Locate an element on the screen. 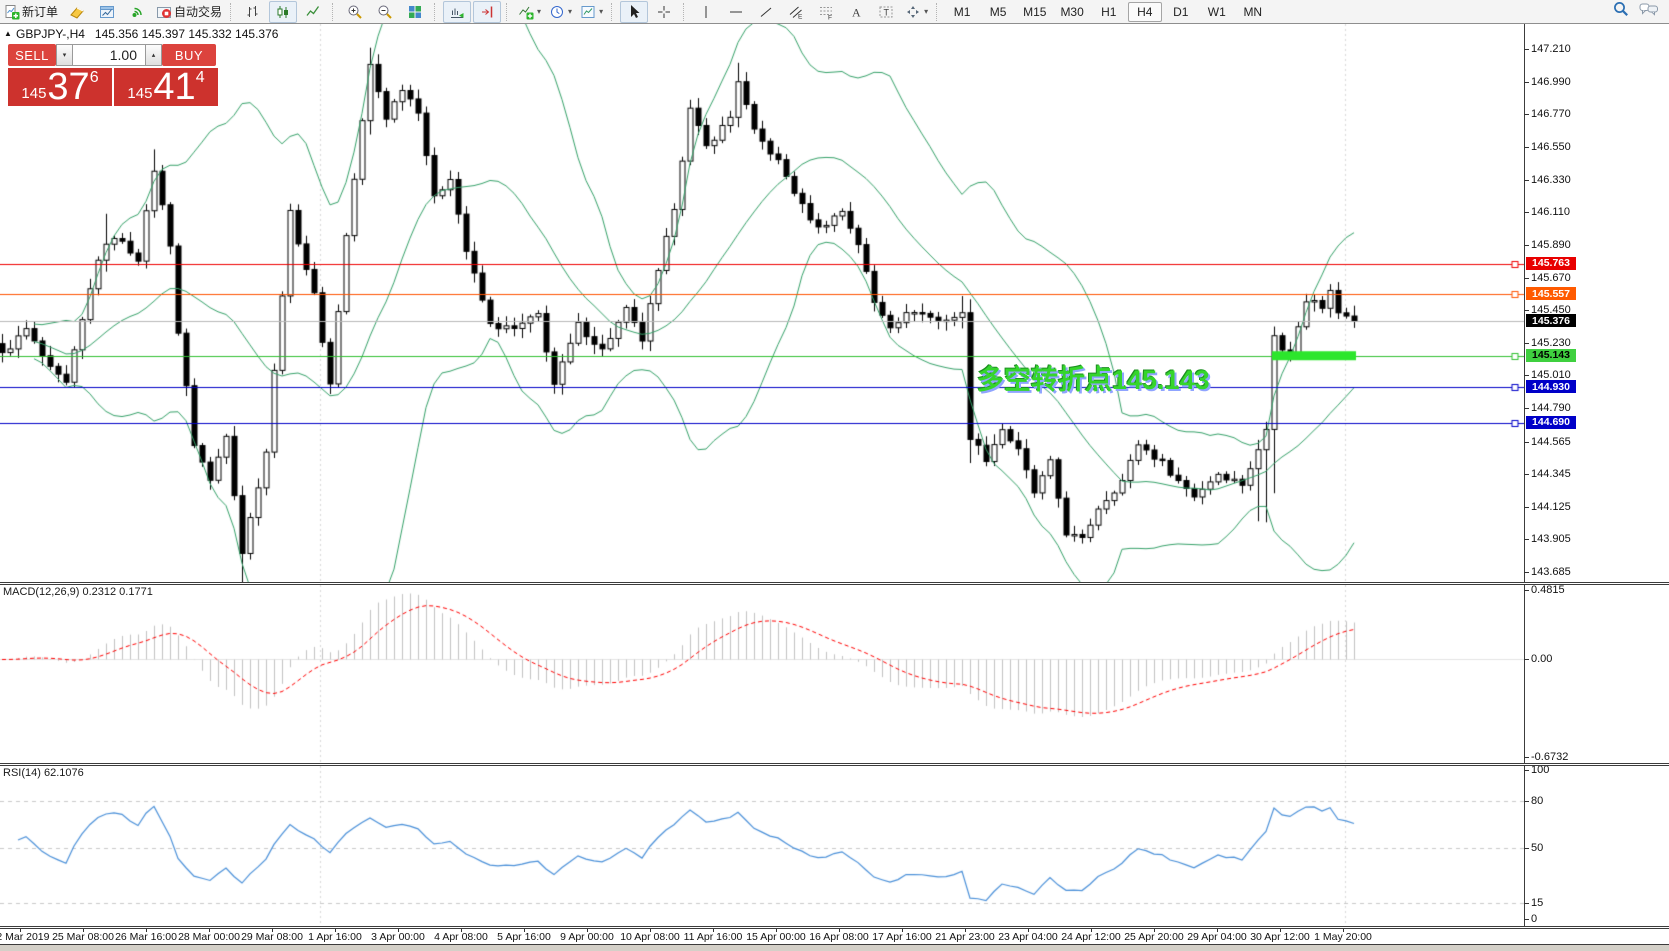  auto-trading-button: 自动交易 is located at coordinates (189, 12).